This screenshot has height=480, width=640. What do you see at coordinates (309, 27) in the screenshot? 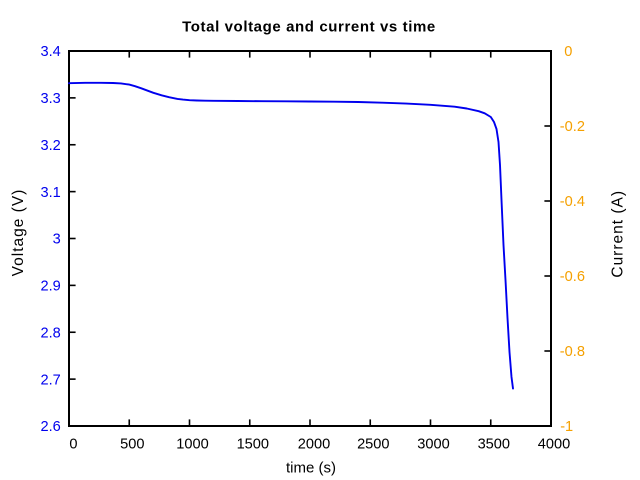
I see `svg-text:Total voltage and current vs t: Total voltage and current vs time` at bounding box center [309, 27].